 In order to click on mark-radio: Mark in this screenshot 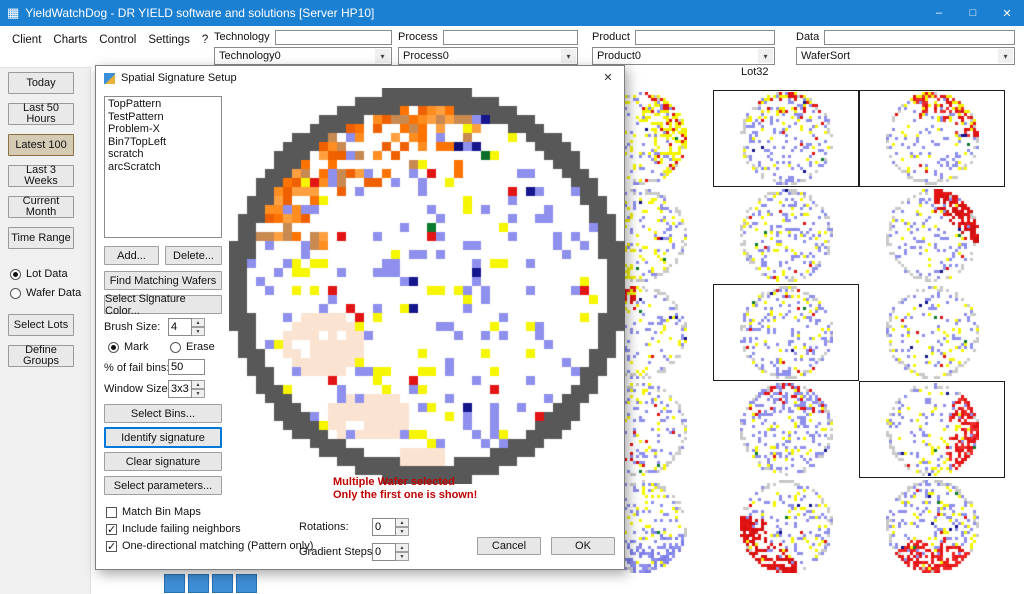, I will do `click(128, 347)`.